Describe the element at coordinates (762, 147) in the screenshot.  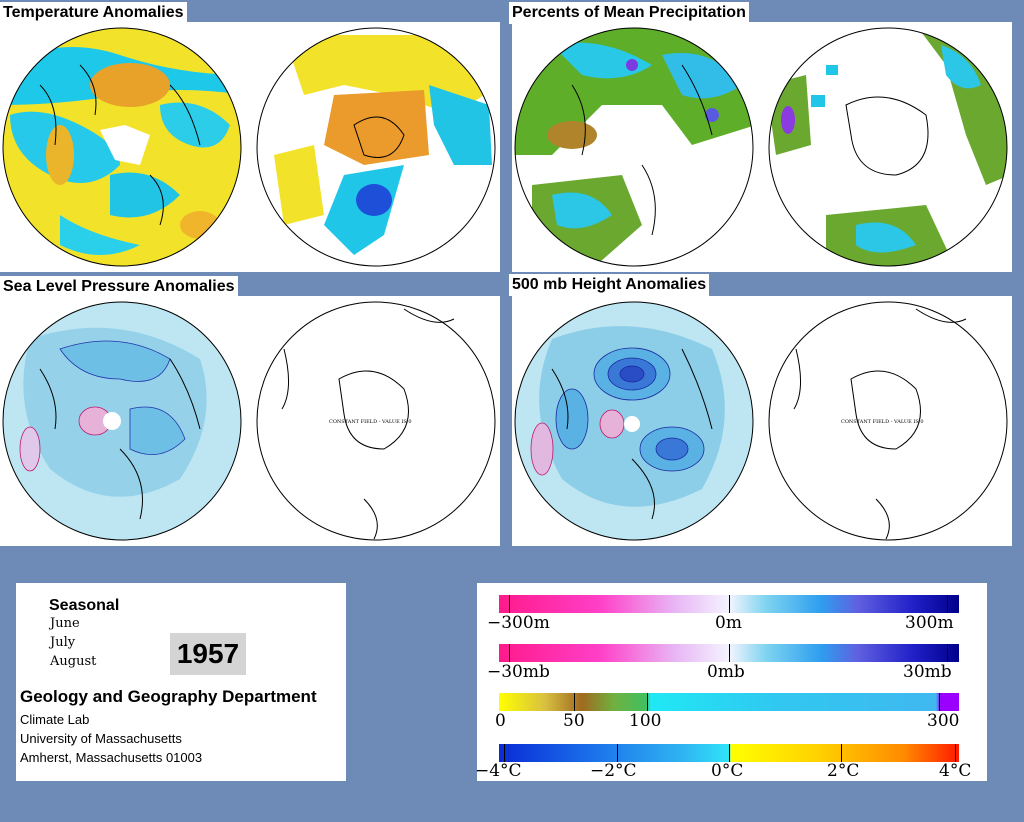
I see `precipitation-panel` at that location.